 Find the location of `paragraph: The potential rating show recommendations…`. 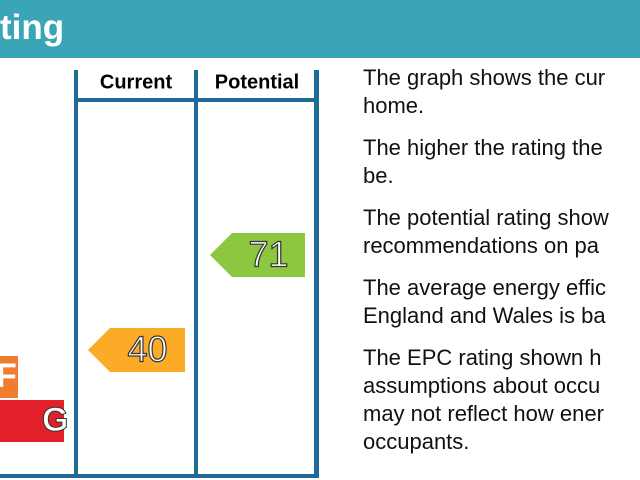

paragraph: The potential rating show recommendations… is located at coordinates (501, 232).